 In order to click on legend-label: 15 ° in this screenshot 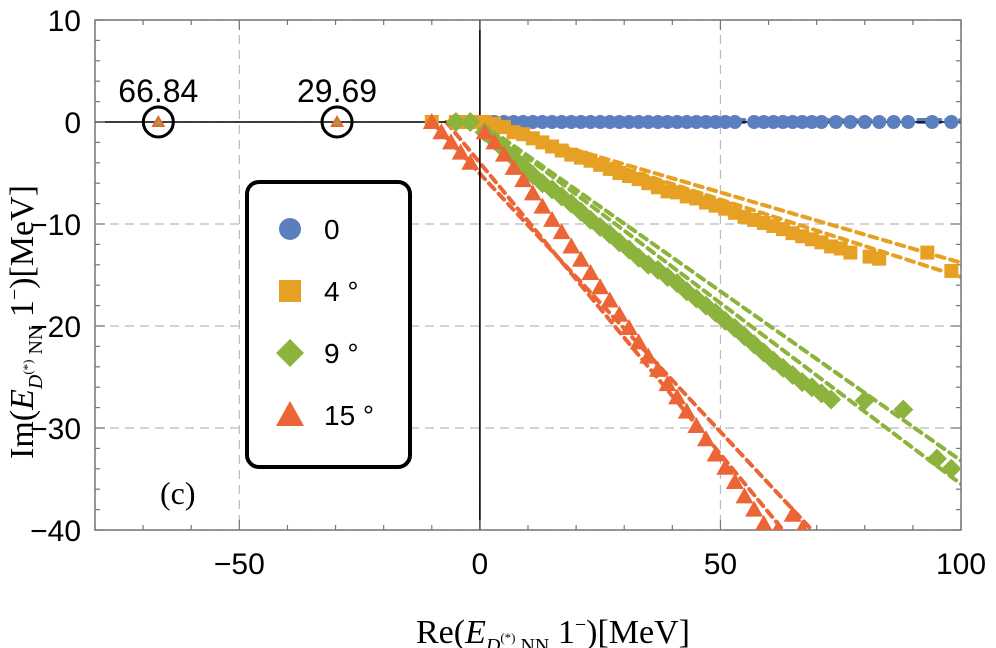, I will do `click(349, 415)`.